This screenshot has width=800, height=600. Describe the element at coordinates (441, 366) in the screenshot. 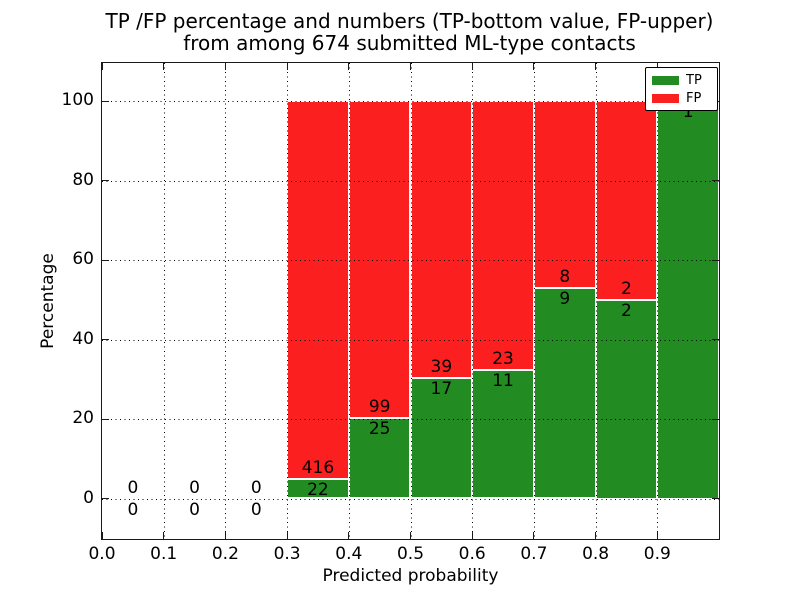

I see `fp-count-label: 39` at that location.